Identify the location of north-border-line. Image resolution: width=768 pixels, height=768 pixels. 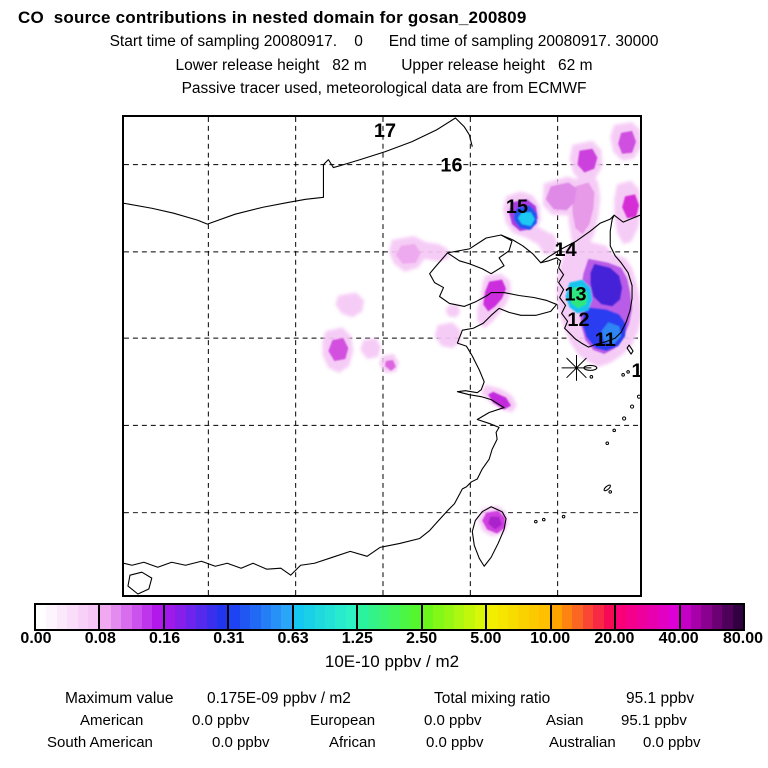
(298, 171).